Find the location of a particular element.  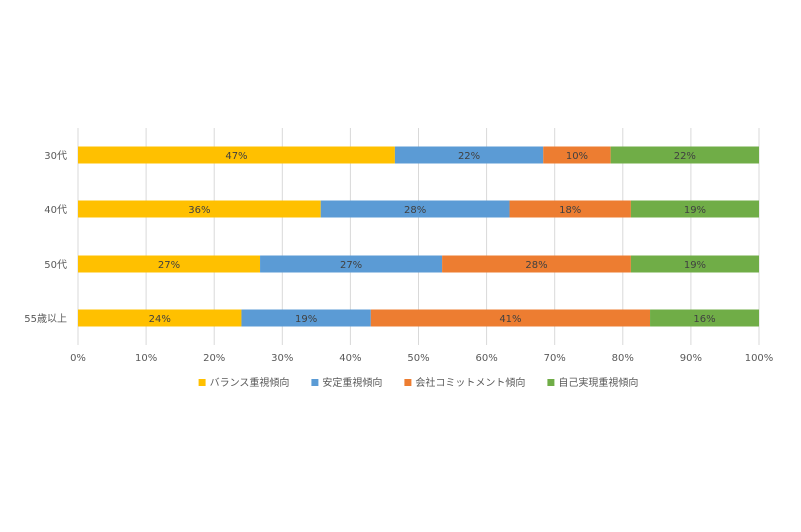

category-label: 50代 is located at coordinates (55, 265).